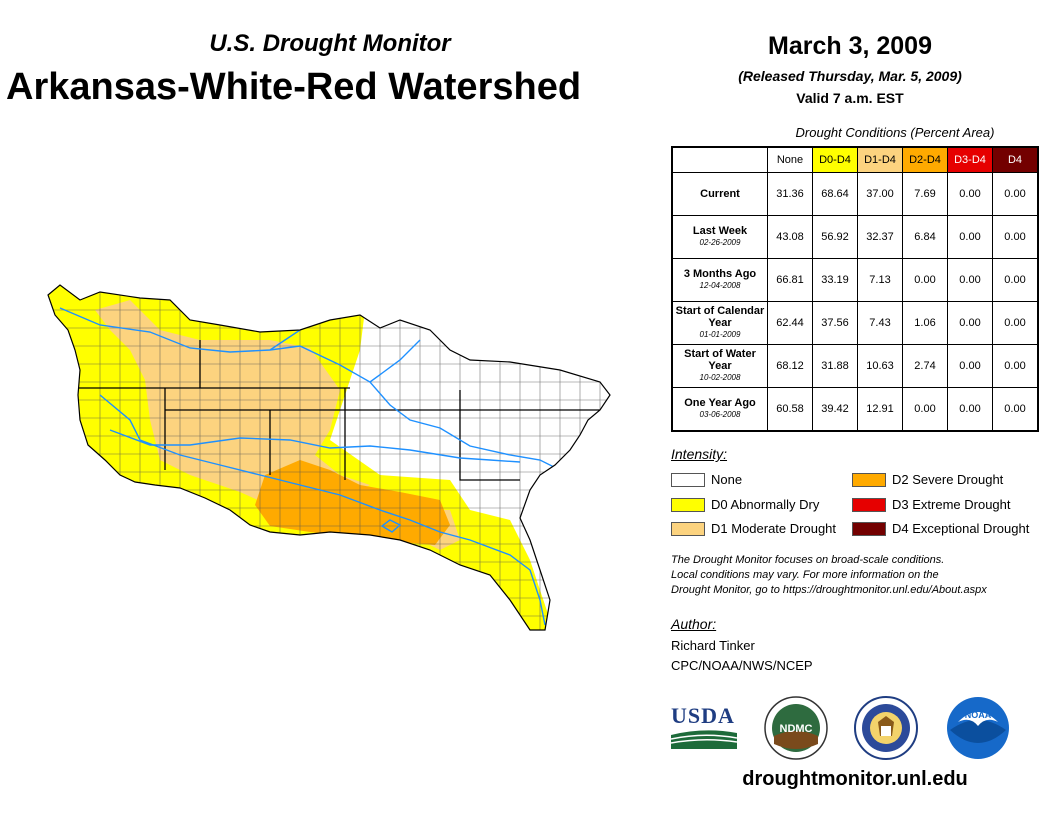 The width and height of the screenshot is (1056, 816). Describe the element at coordinates (790, 194) in the screenshot. I see `table-cell: 31.36` at that location.